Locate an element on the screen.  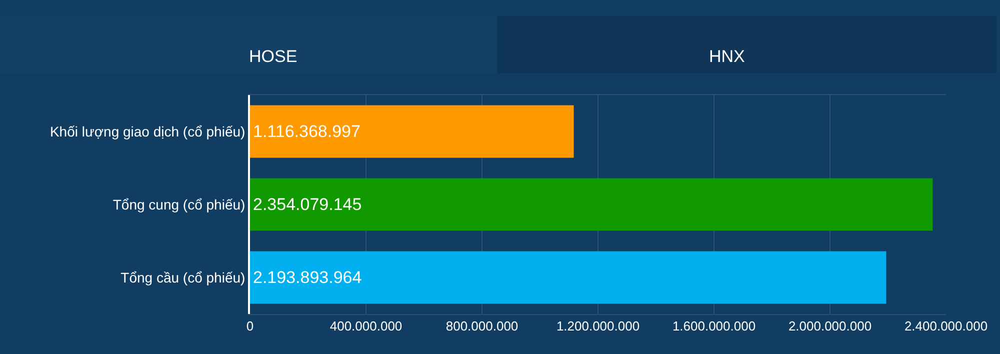
x-tick-label: 2.000.000.000 is located at coordinates (830, 326).